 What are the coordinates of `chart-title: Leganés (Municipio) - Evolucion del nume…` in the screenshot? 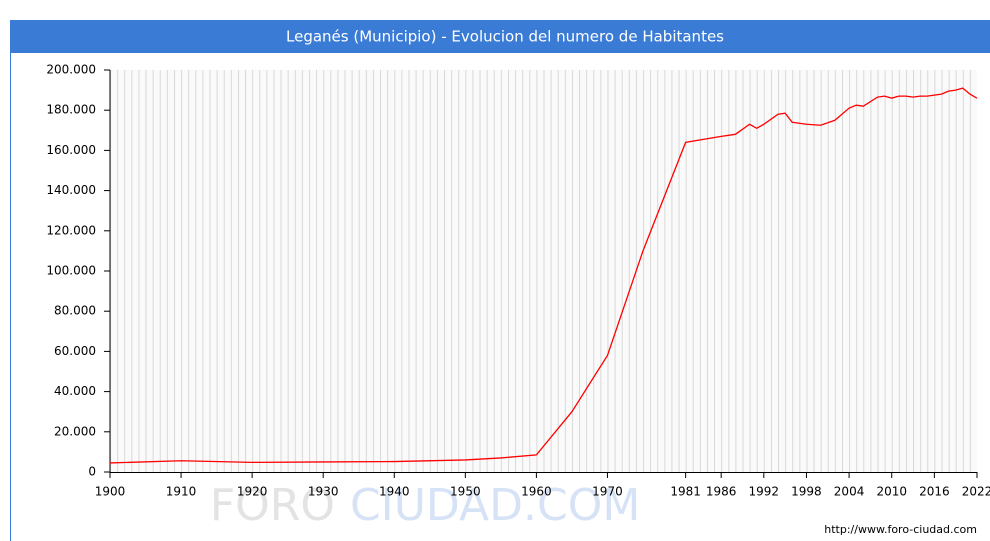 It's located at (505, 37).